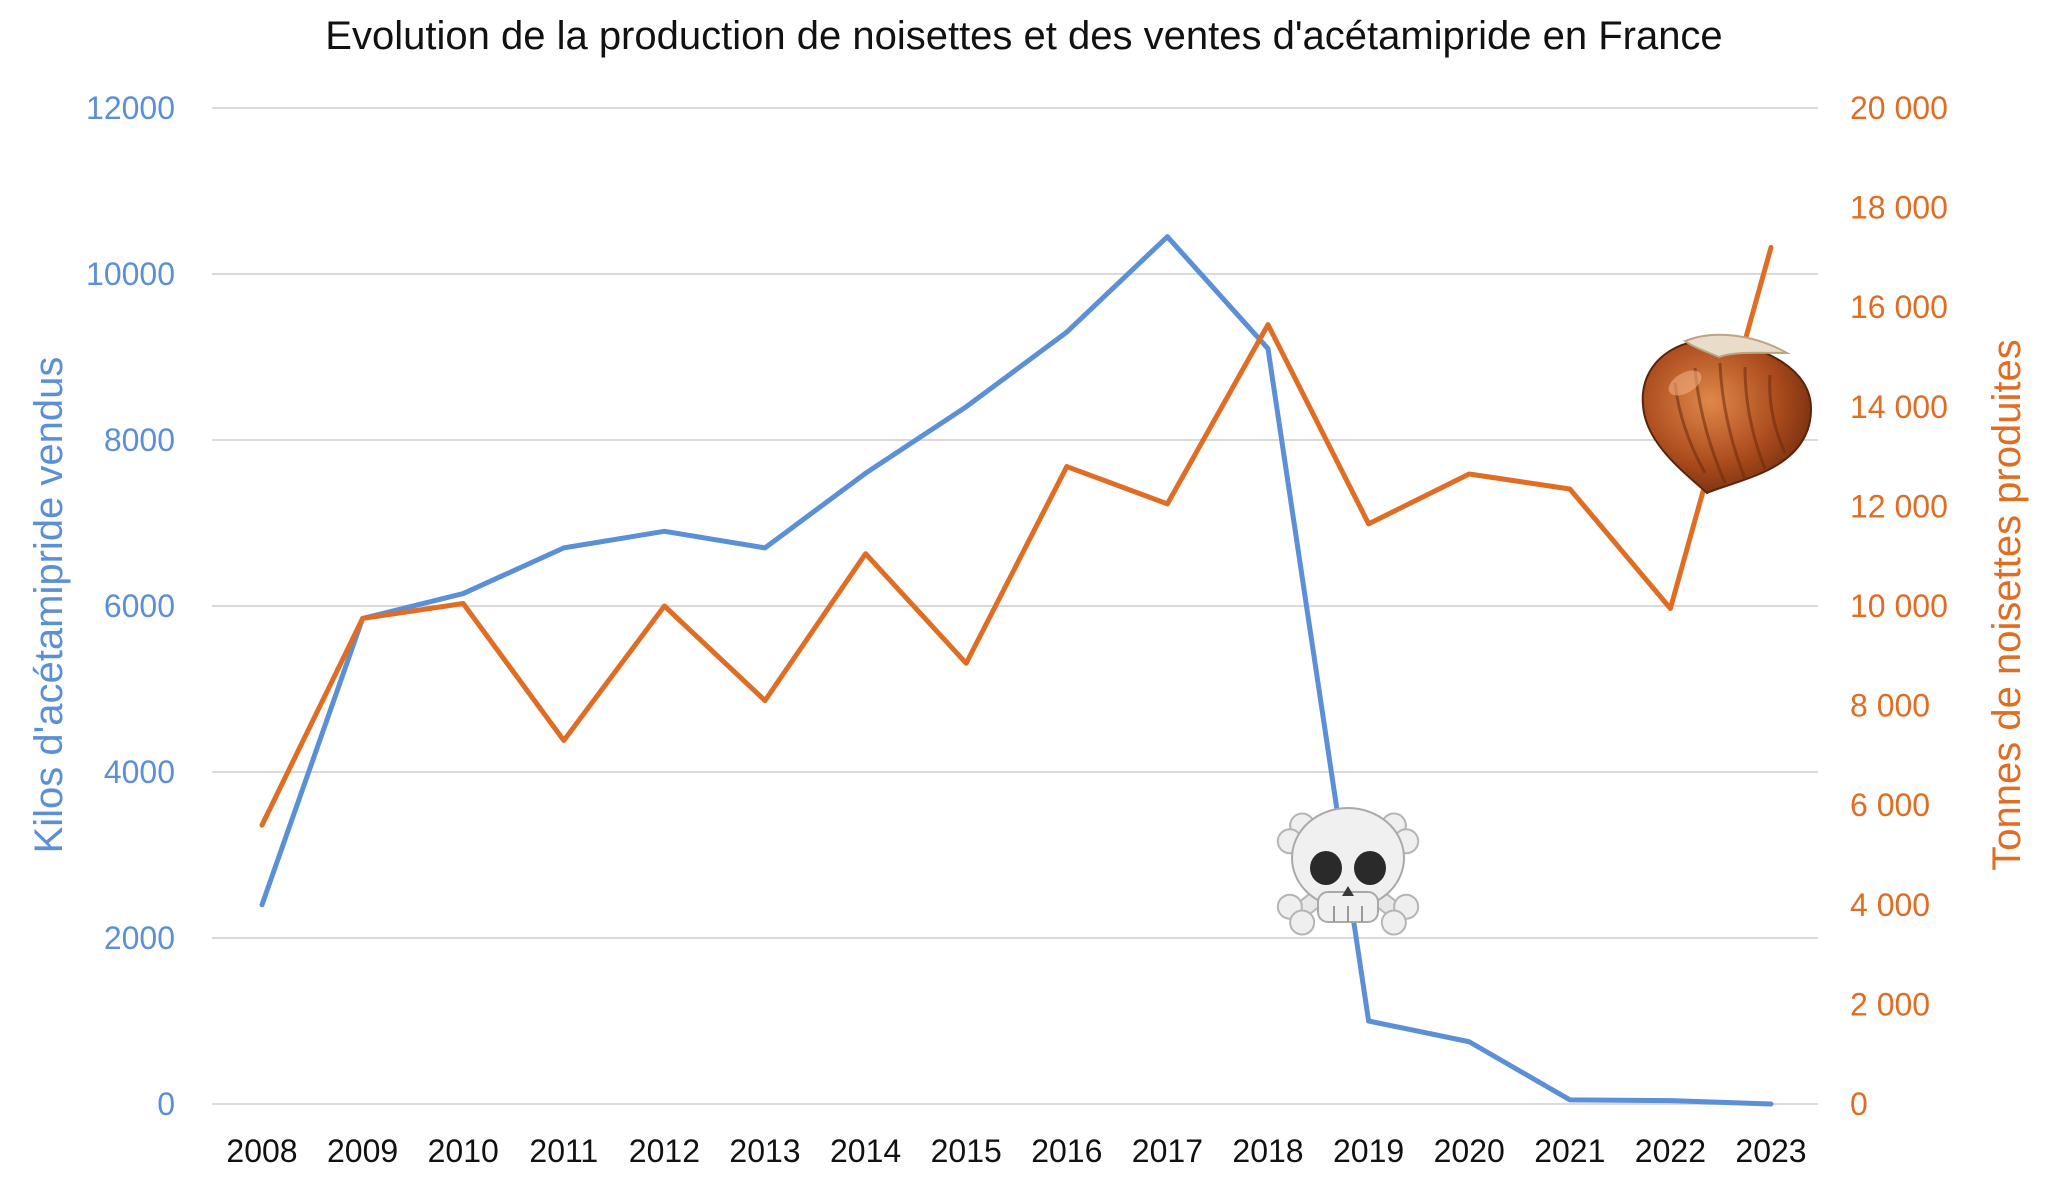 Image resolution: width=2048 pixels, height=1184 pixels. Describe the element at coordinates (764, 1151) in the screenshot. I see `x-tick-label: 2013` at that location.